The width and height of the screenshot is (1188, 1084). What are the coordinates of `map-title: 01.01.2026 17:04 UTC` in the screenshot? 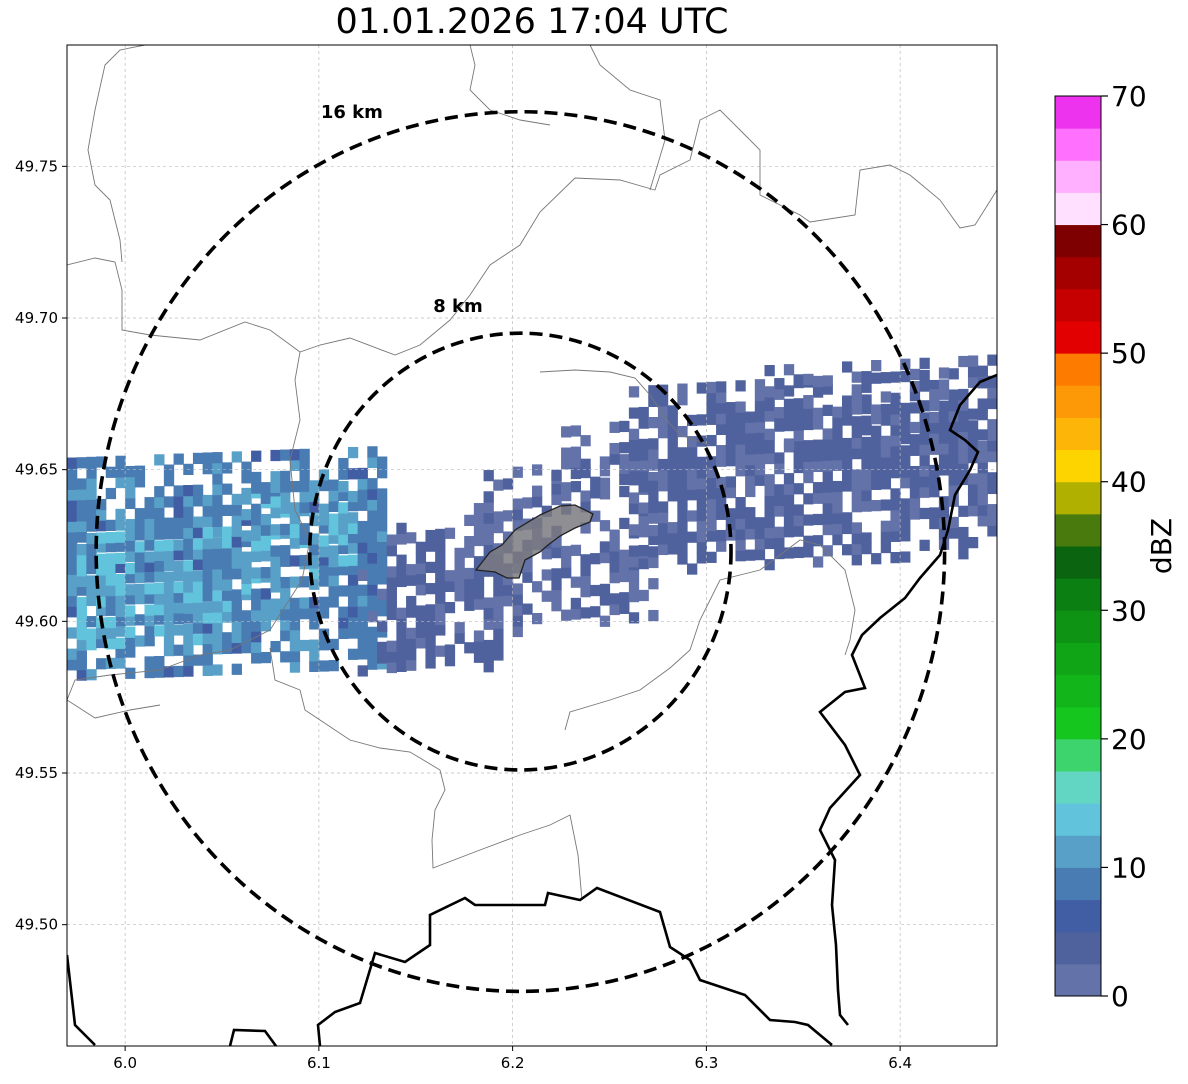 It's located at (532, 22).